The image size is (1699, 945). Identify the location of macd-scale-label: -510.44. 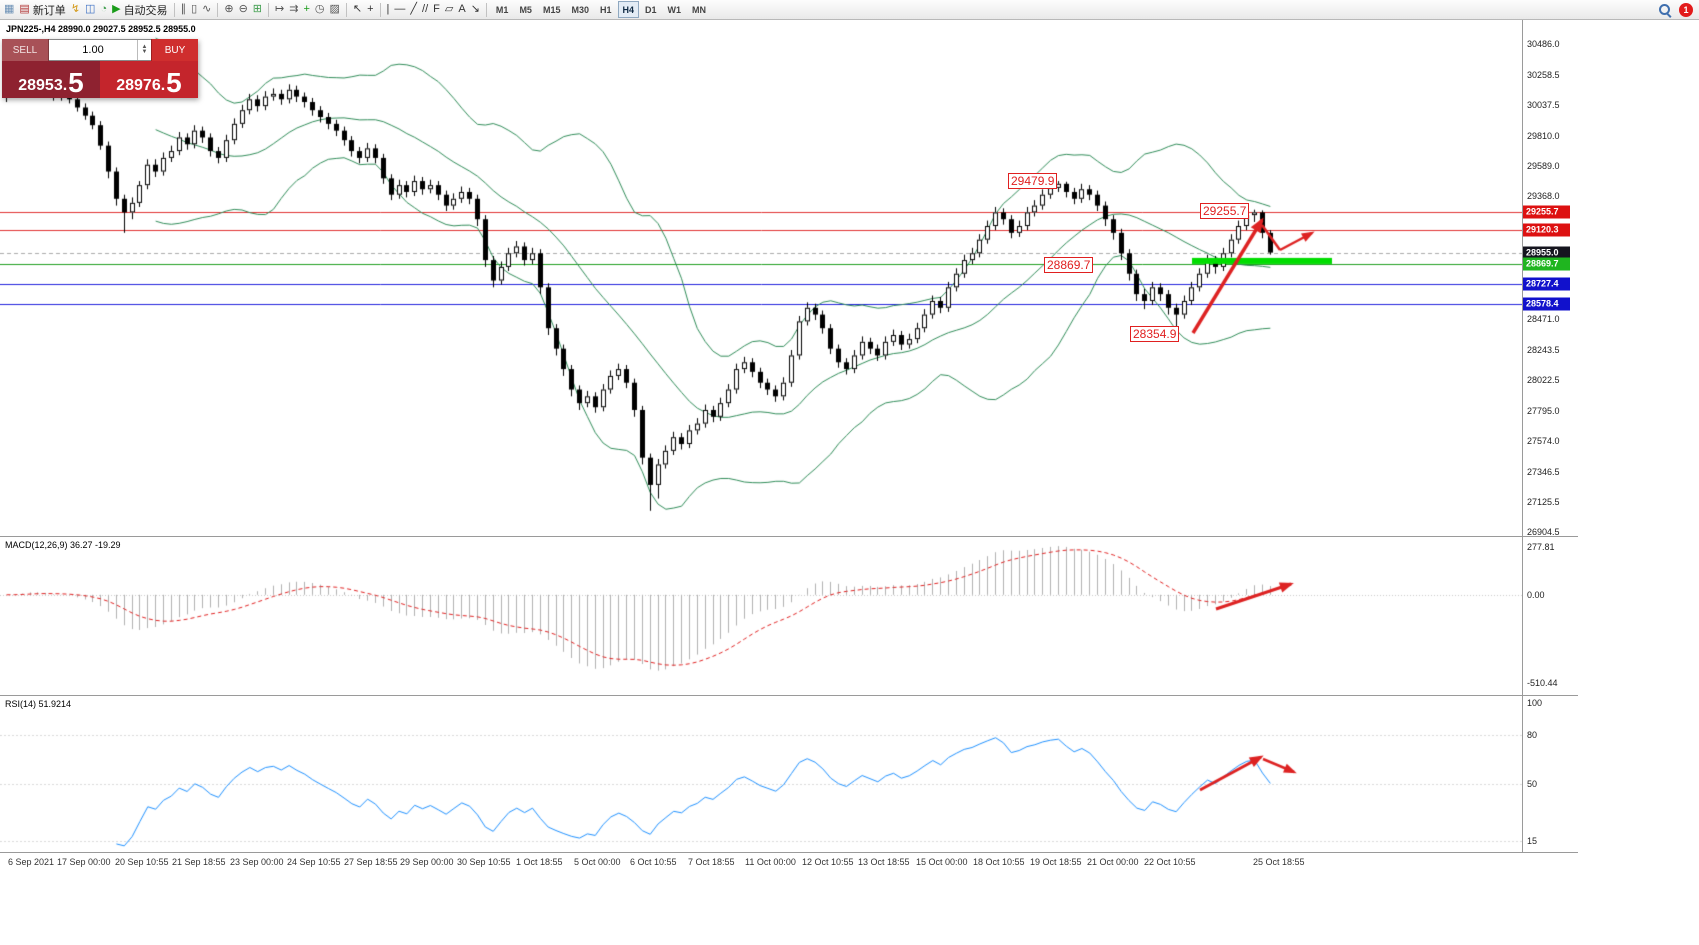
(1542, 683).